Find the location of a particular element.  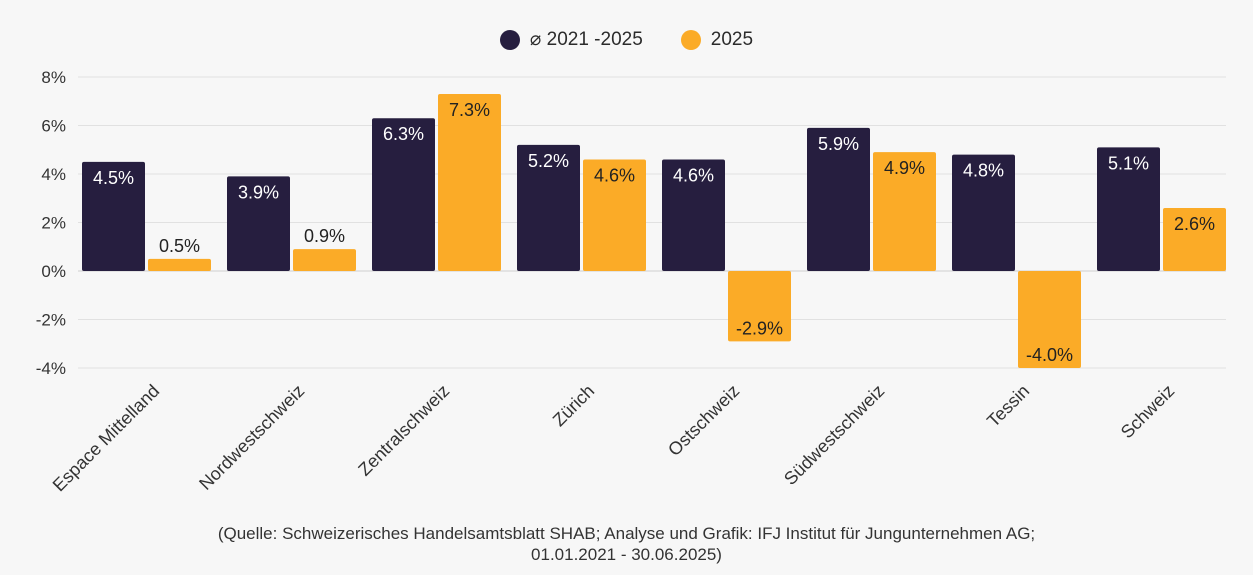

data-label: 5.9% is located at coordinates (838, 144).